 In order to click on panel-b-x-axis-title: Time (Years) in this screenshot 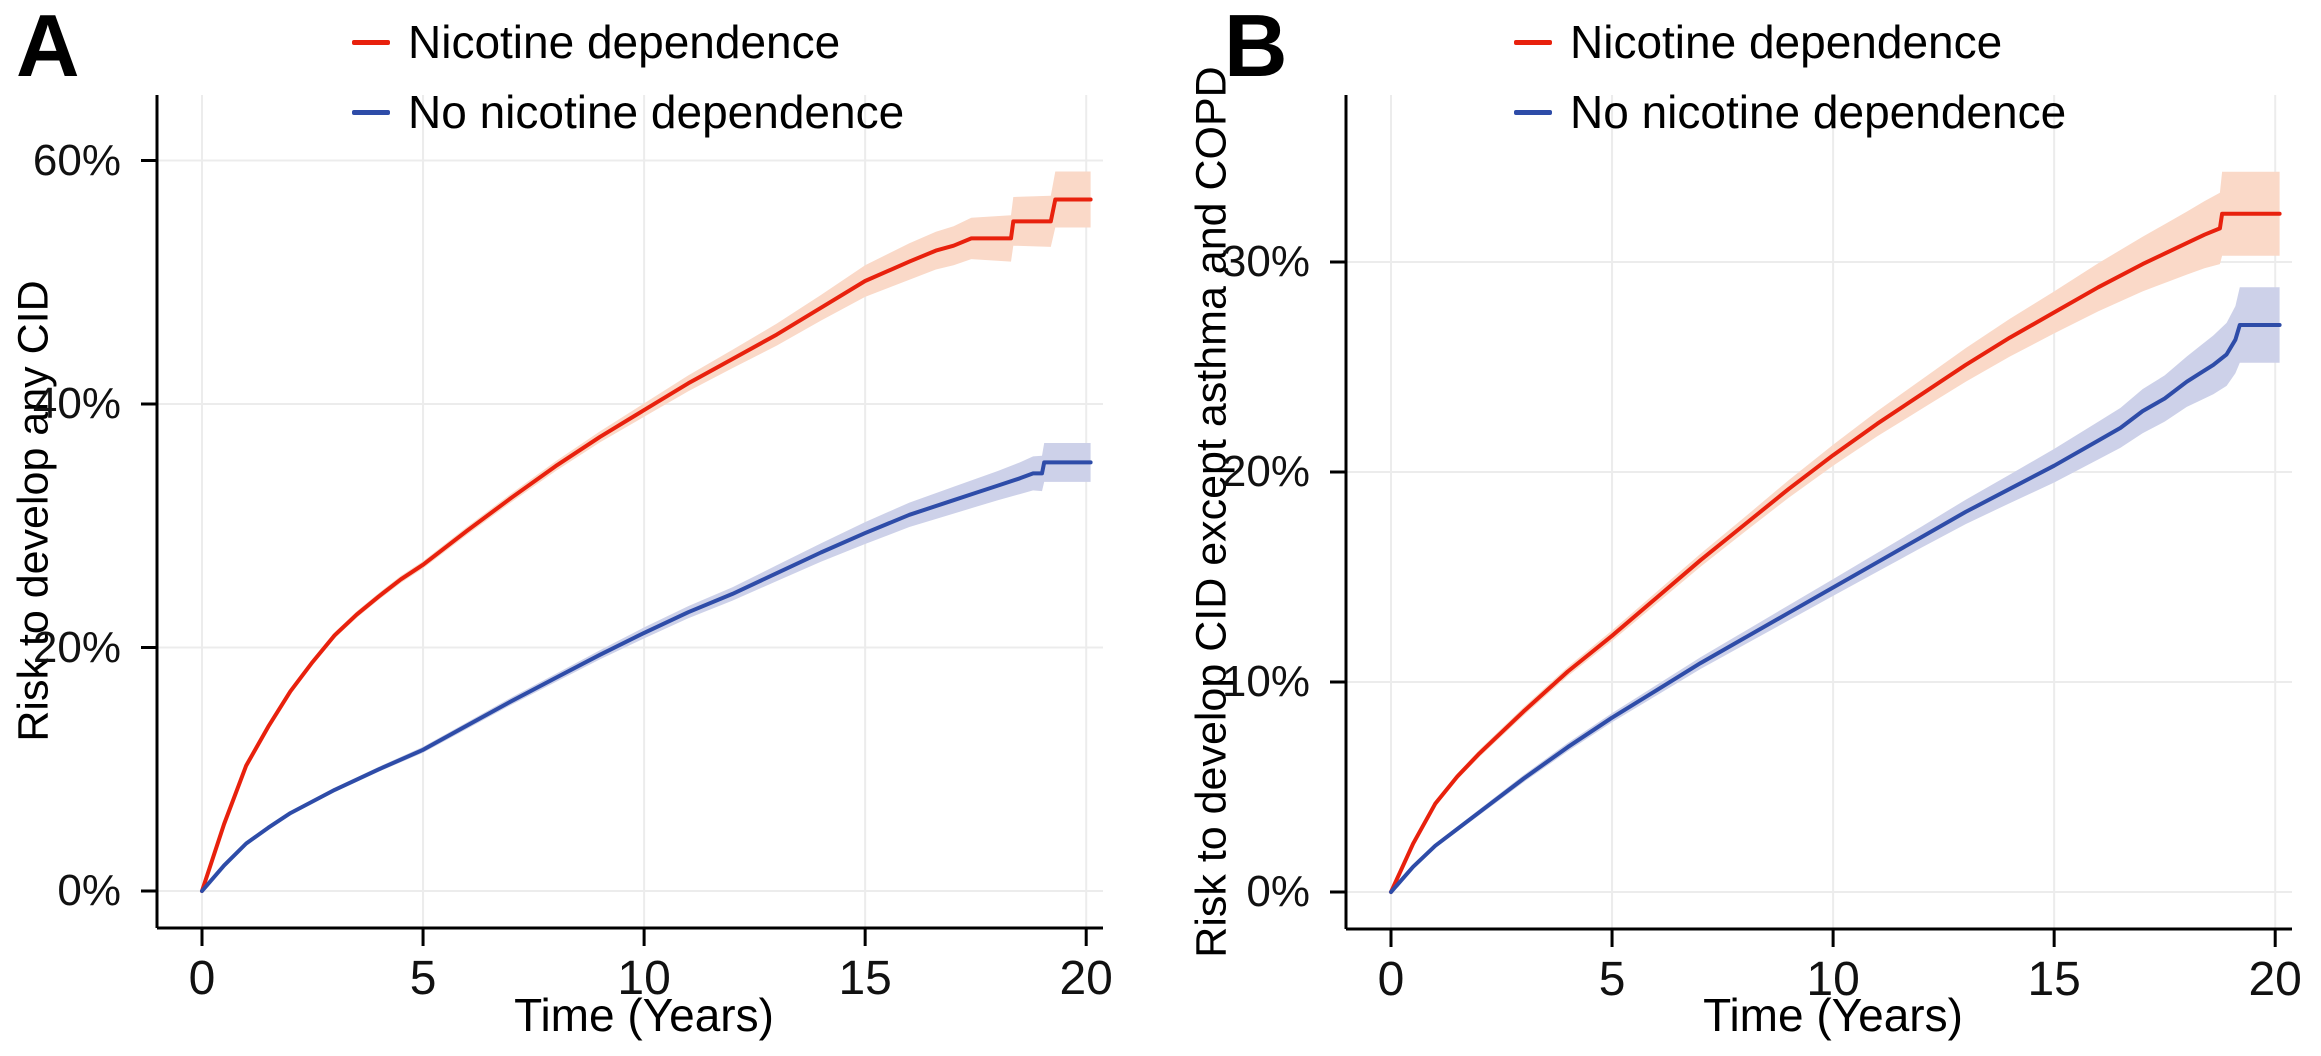, I will do `click(1833, 1015)`.